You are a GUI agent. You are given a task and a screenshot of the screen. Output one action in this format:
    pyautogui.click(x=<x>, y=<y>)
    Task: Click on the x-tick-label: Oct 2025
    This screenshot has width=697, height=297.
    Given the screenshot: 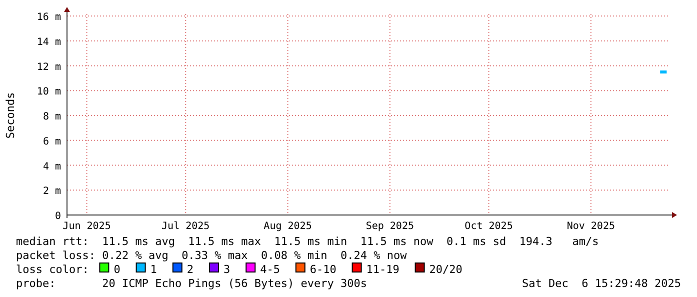 What is the action you would take?
    pyautogui.click(x=488, y=226)
    